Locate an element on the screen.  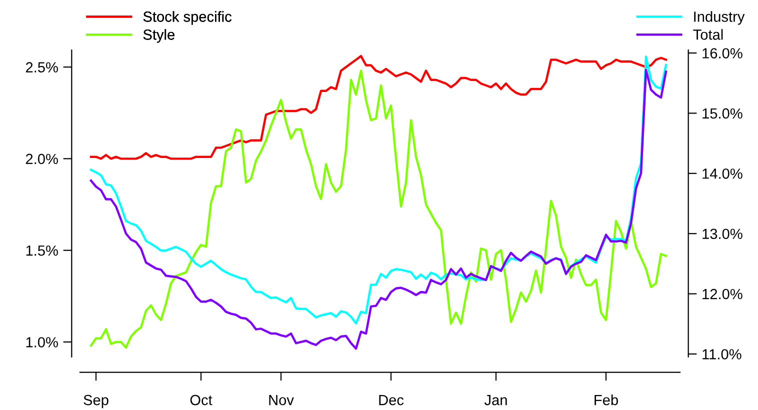
y-tick-label: 1.0% is located at coordinates (42, 342).